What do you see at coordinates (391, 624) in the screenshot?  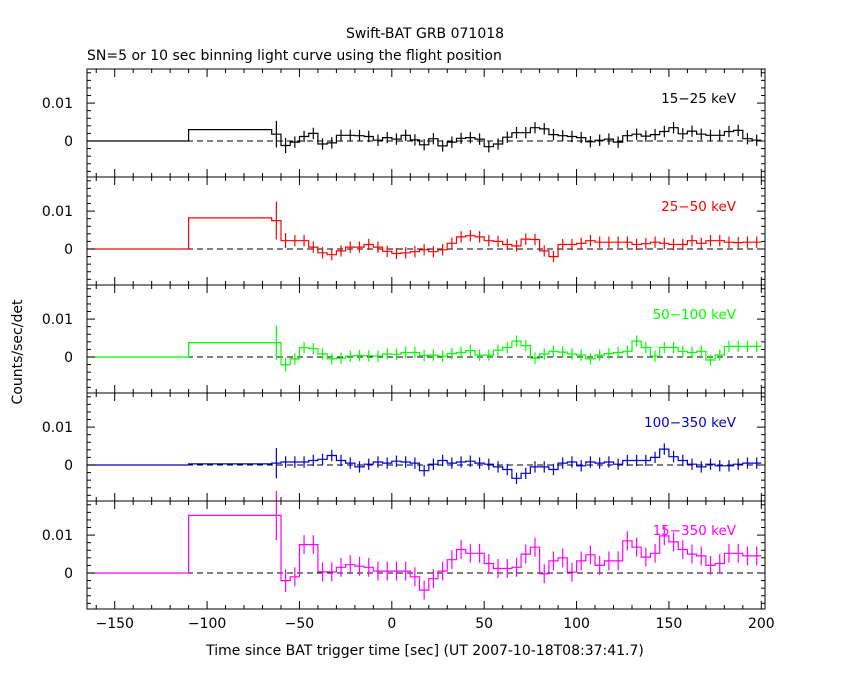 I see `x-tick-label: 0` at bounding box center [391, 624].